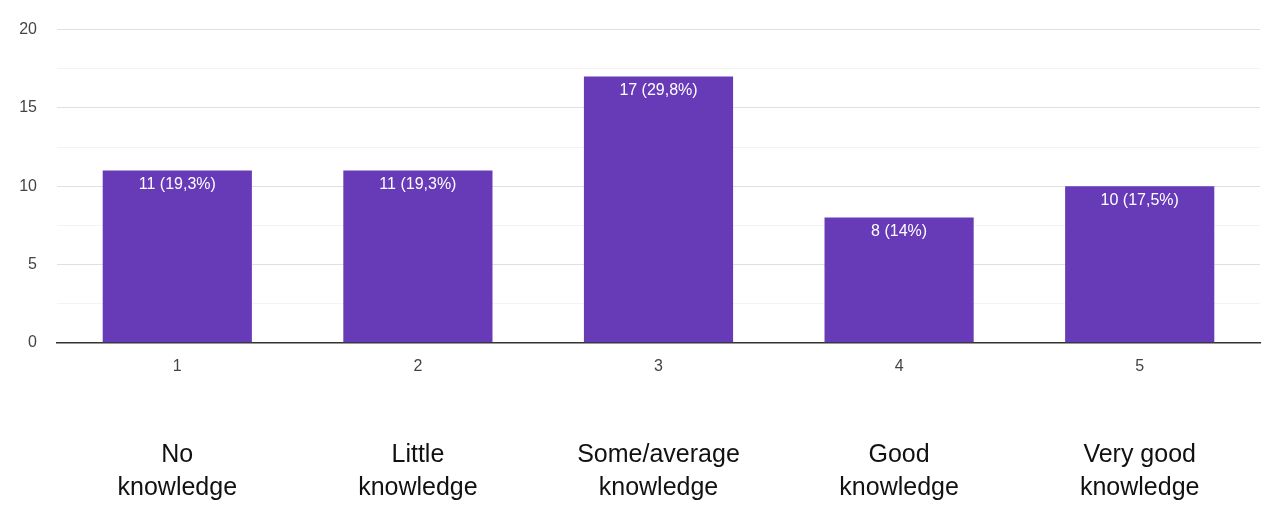  Describe the element at coordinates (28, 107) in the screenshot. I see `y-tick-label: 15` at that location.